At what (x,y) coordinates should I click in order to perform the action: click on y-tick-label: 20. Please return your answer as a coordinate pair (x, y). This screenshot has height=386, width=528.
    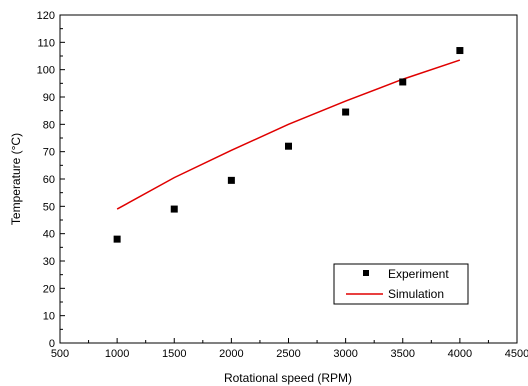
    Looking at the image, I should click on (49, 289).